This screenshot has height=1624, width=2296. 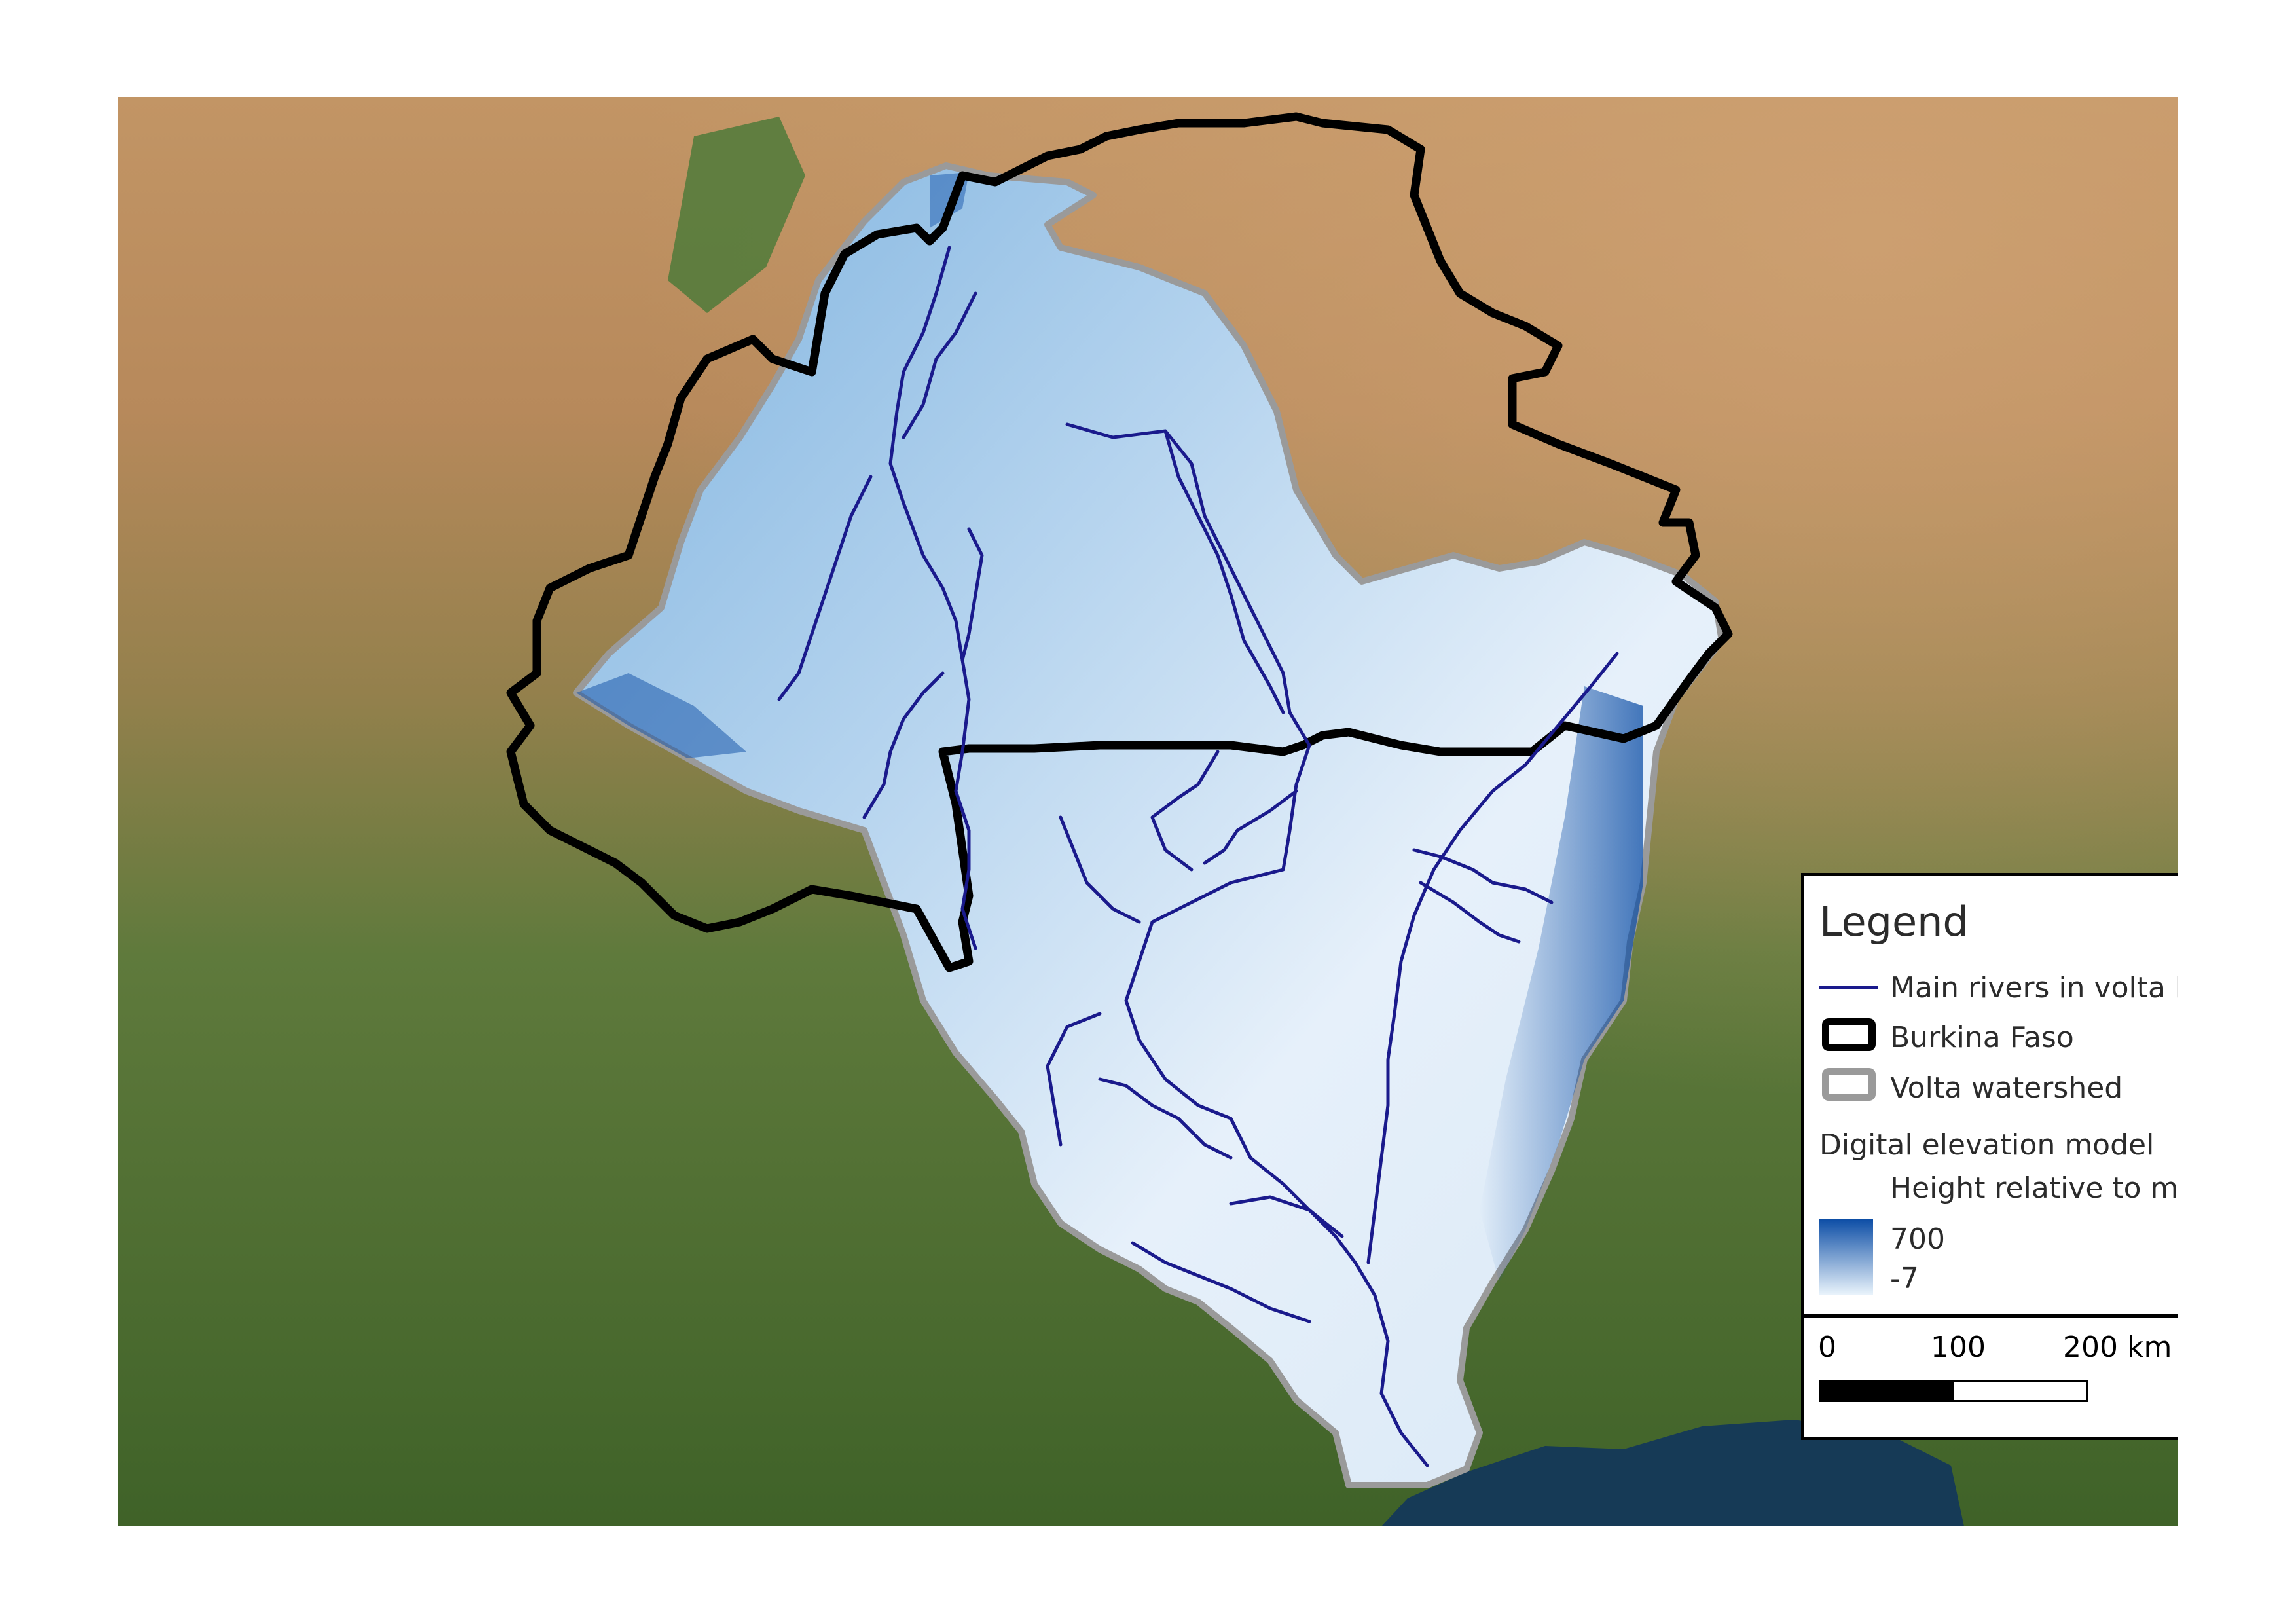 I want to click on scale-bar, so click(x=1953, y=1391).